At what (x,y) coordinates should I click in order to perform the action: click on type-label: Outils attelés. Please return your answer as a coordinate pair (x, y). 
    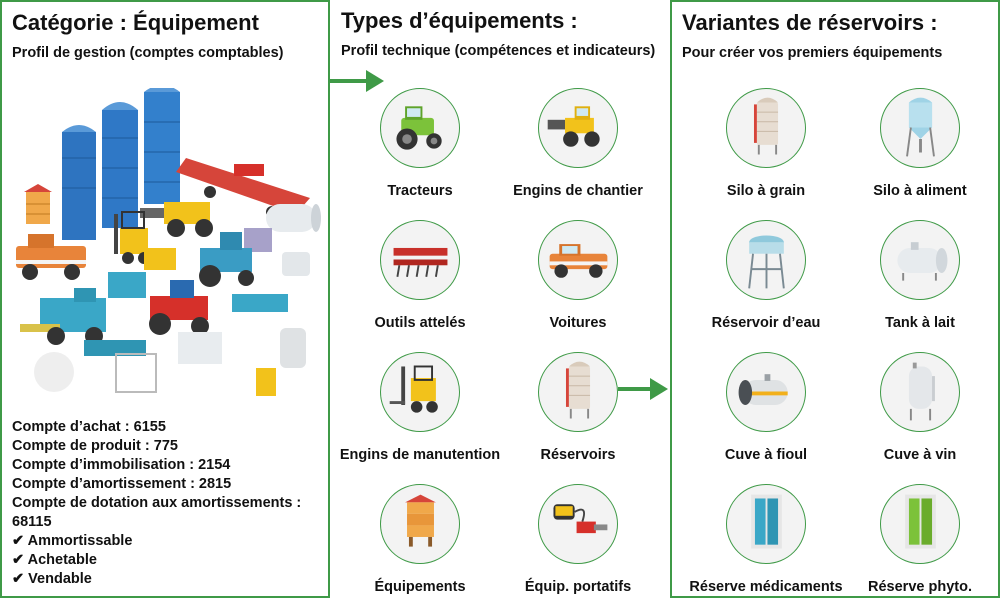
    Looking at the image, I should click on (420, 323).